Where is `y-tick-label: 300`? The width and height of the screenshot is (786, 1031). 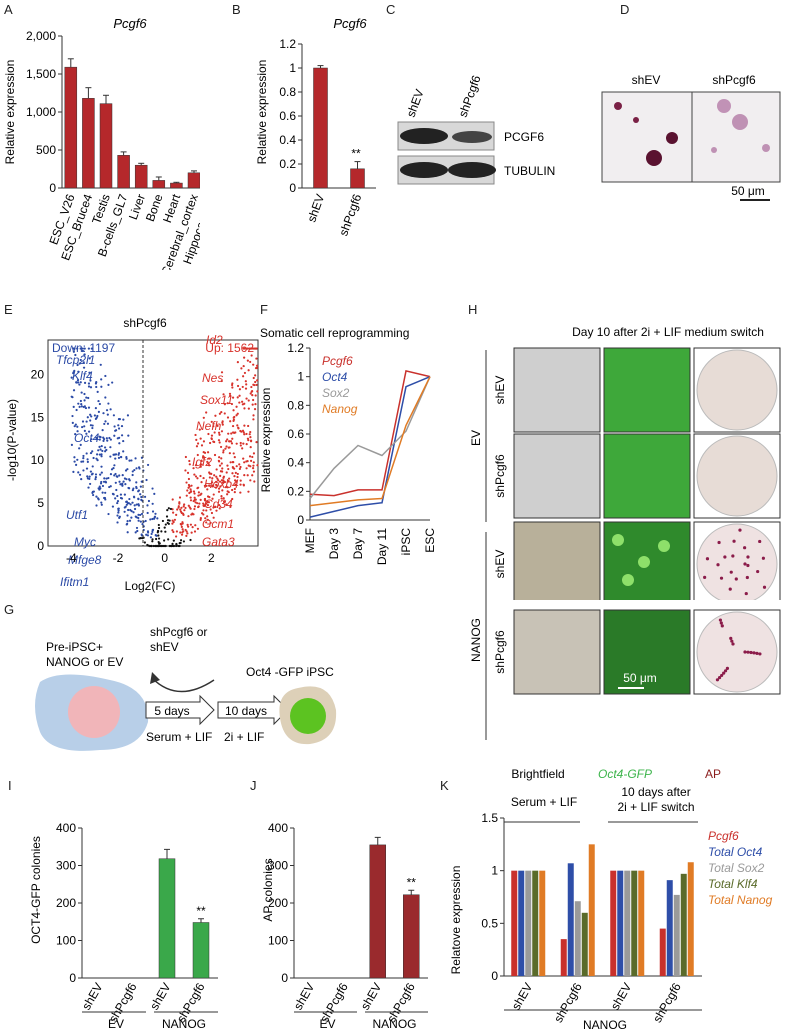
y-tick-label: 300 is located at coordinates (278, 866).